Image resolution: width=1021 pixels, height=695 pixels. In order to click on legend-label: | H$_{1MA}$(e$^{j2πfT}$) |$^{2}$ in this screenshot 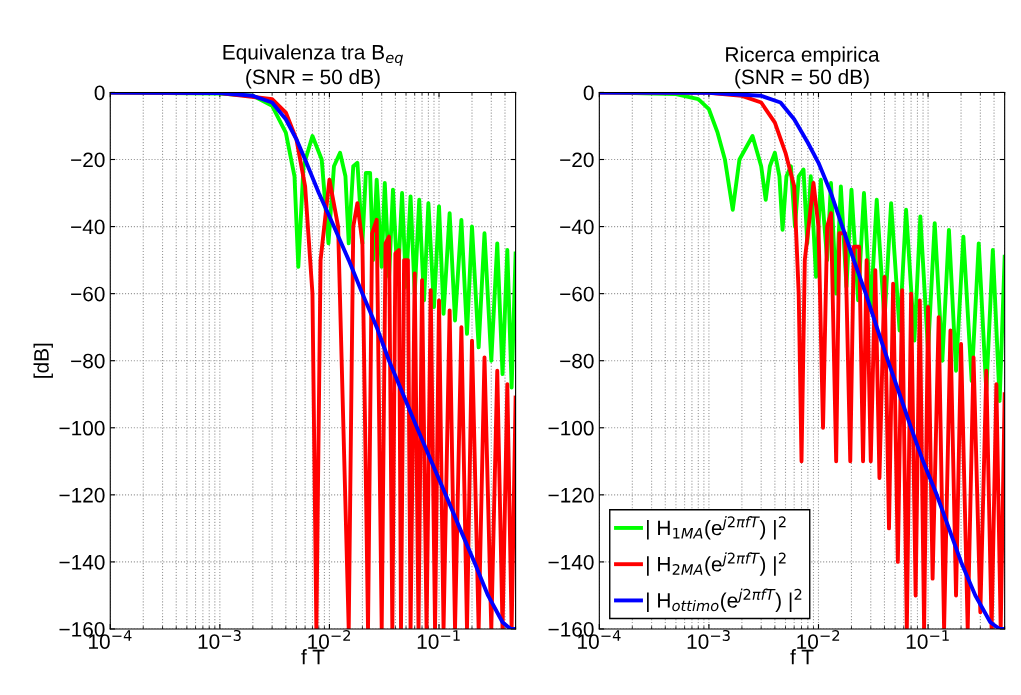, I will do `click(716, 528)`.